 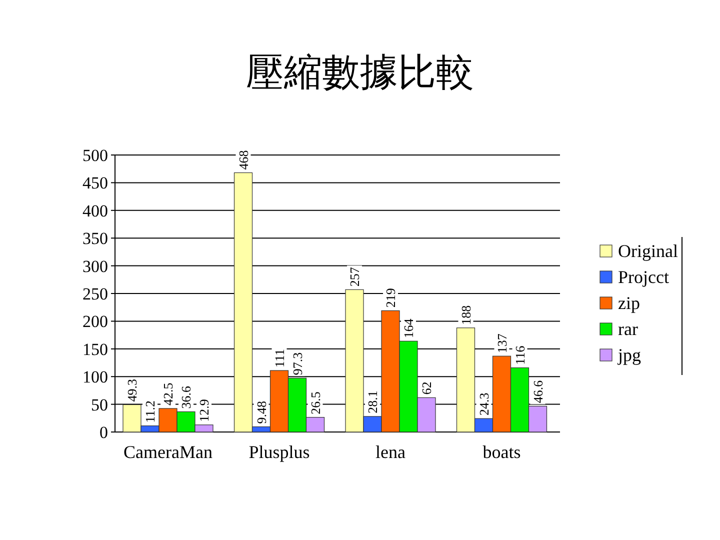 I want to click on data-label: 36.6, so click(x=186, y=397).